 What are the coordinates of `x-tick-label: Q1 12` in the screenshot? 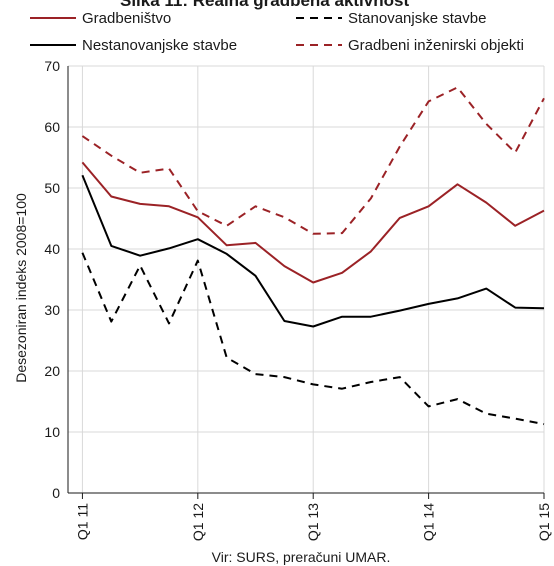 It's located at (198, 522).